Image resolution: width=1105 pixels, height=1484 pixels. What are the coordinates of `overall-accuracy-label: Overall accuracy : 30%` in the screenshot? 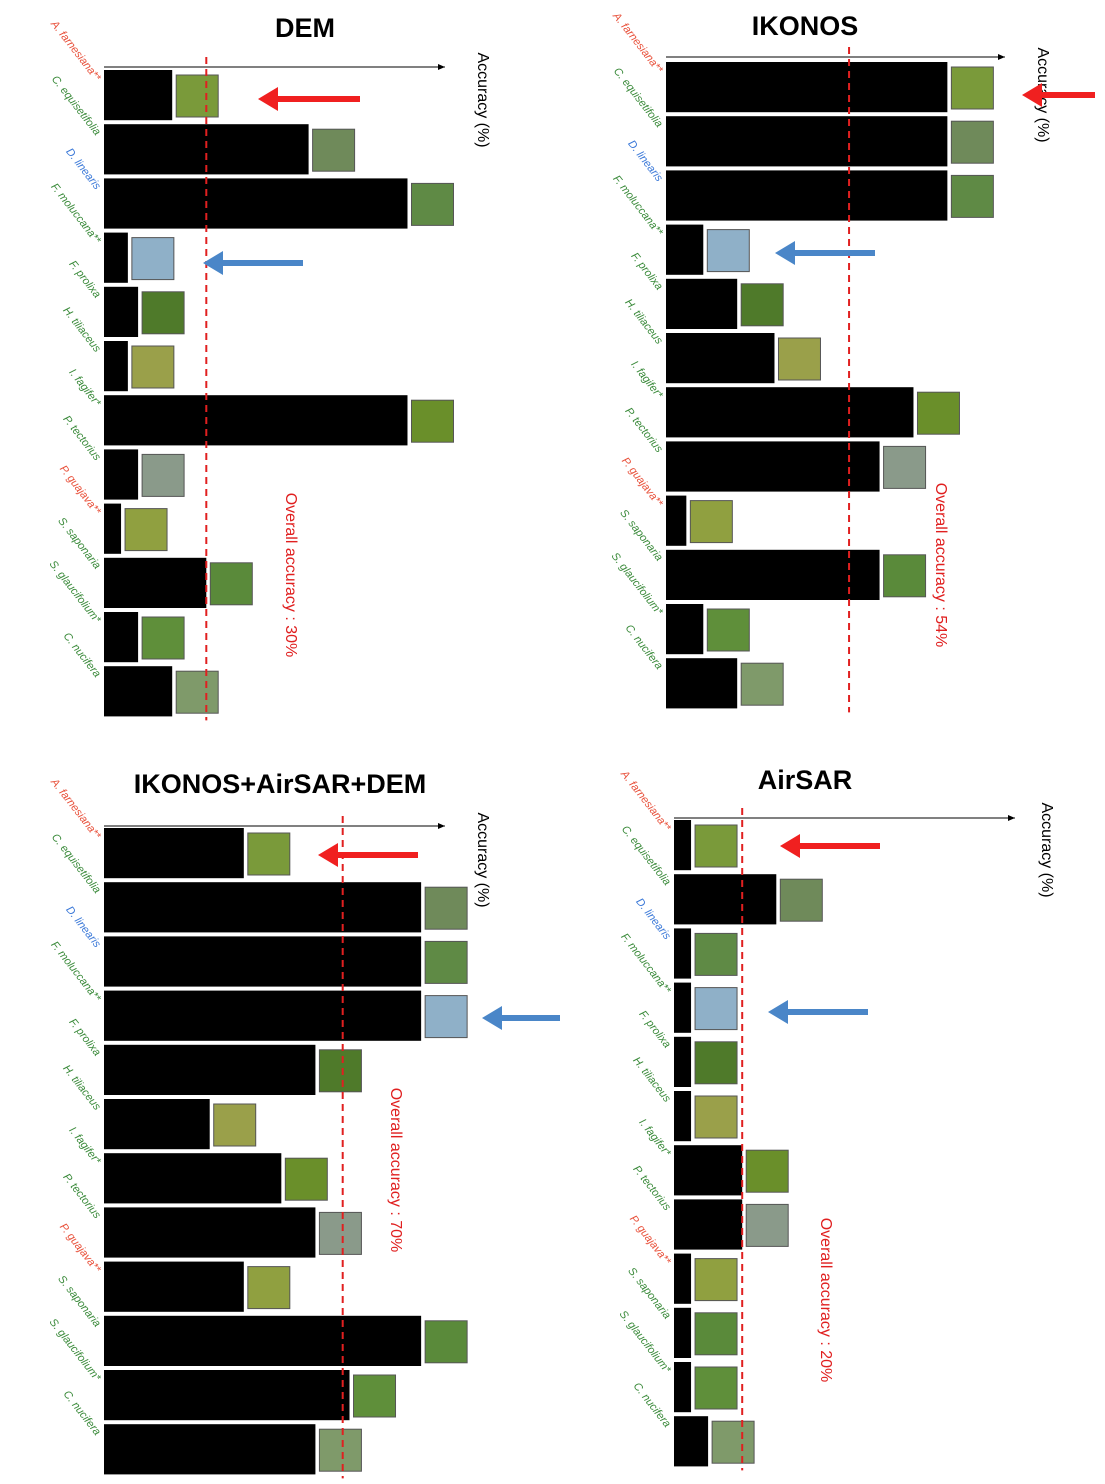 It's located at (290, 575).